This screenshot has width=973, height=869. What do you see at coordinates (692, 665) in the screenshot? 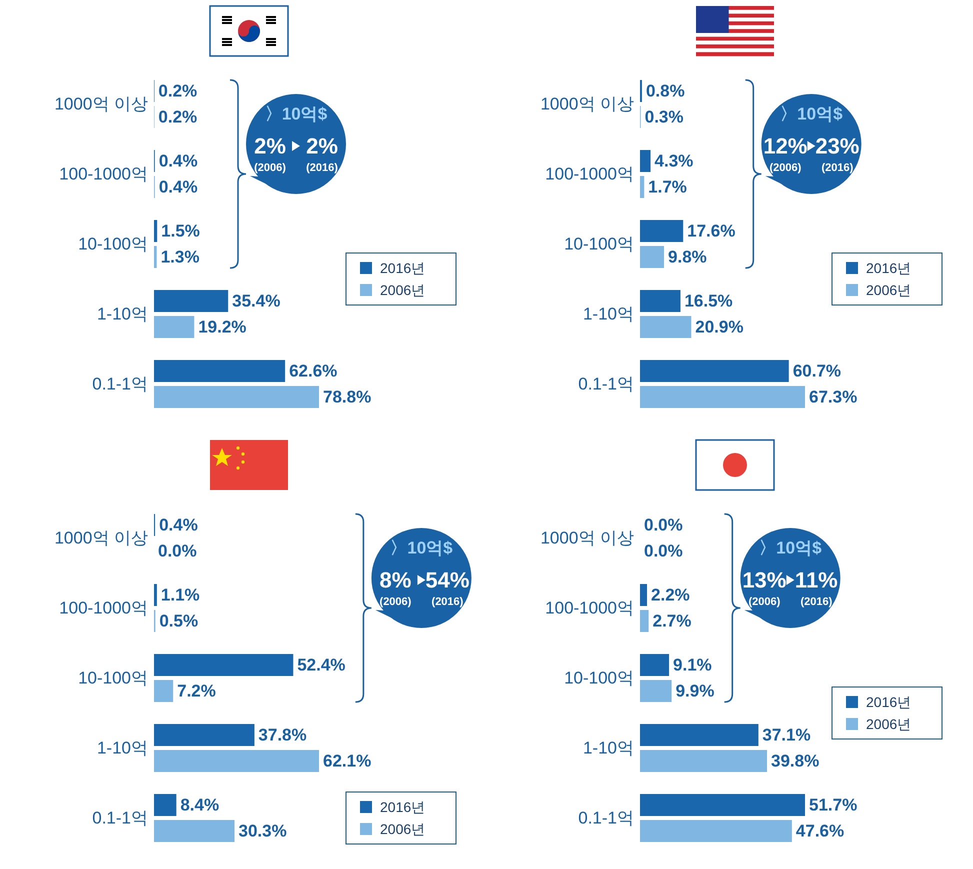
I see `data-label: 9.1%` at bounding box center [692, 665].